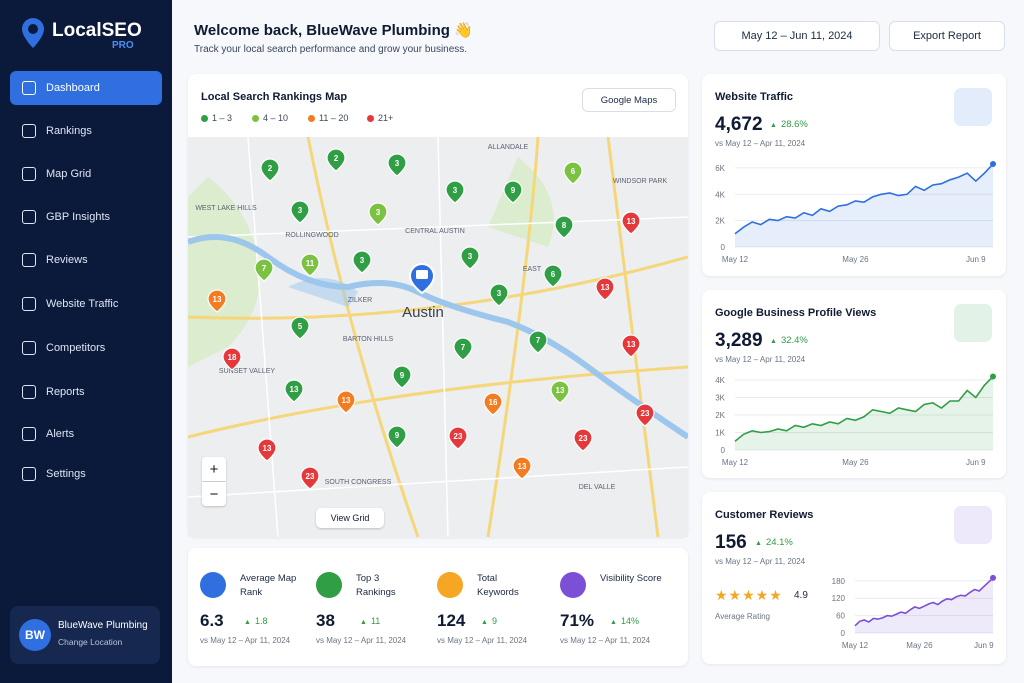  What do you see at coordinates (86, 174) in the screenshot?
I see `nav-item: Map Grid` at bounding box center [86, 174].